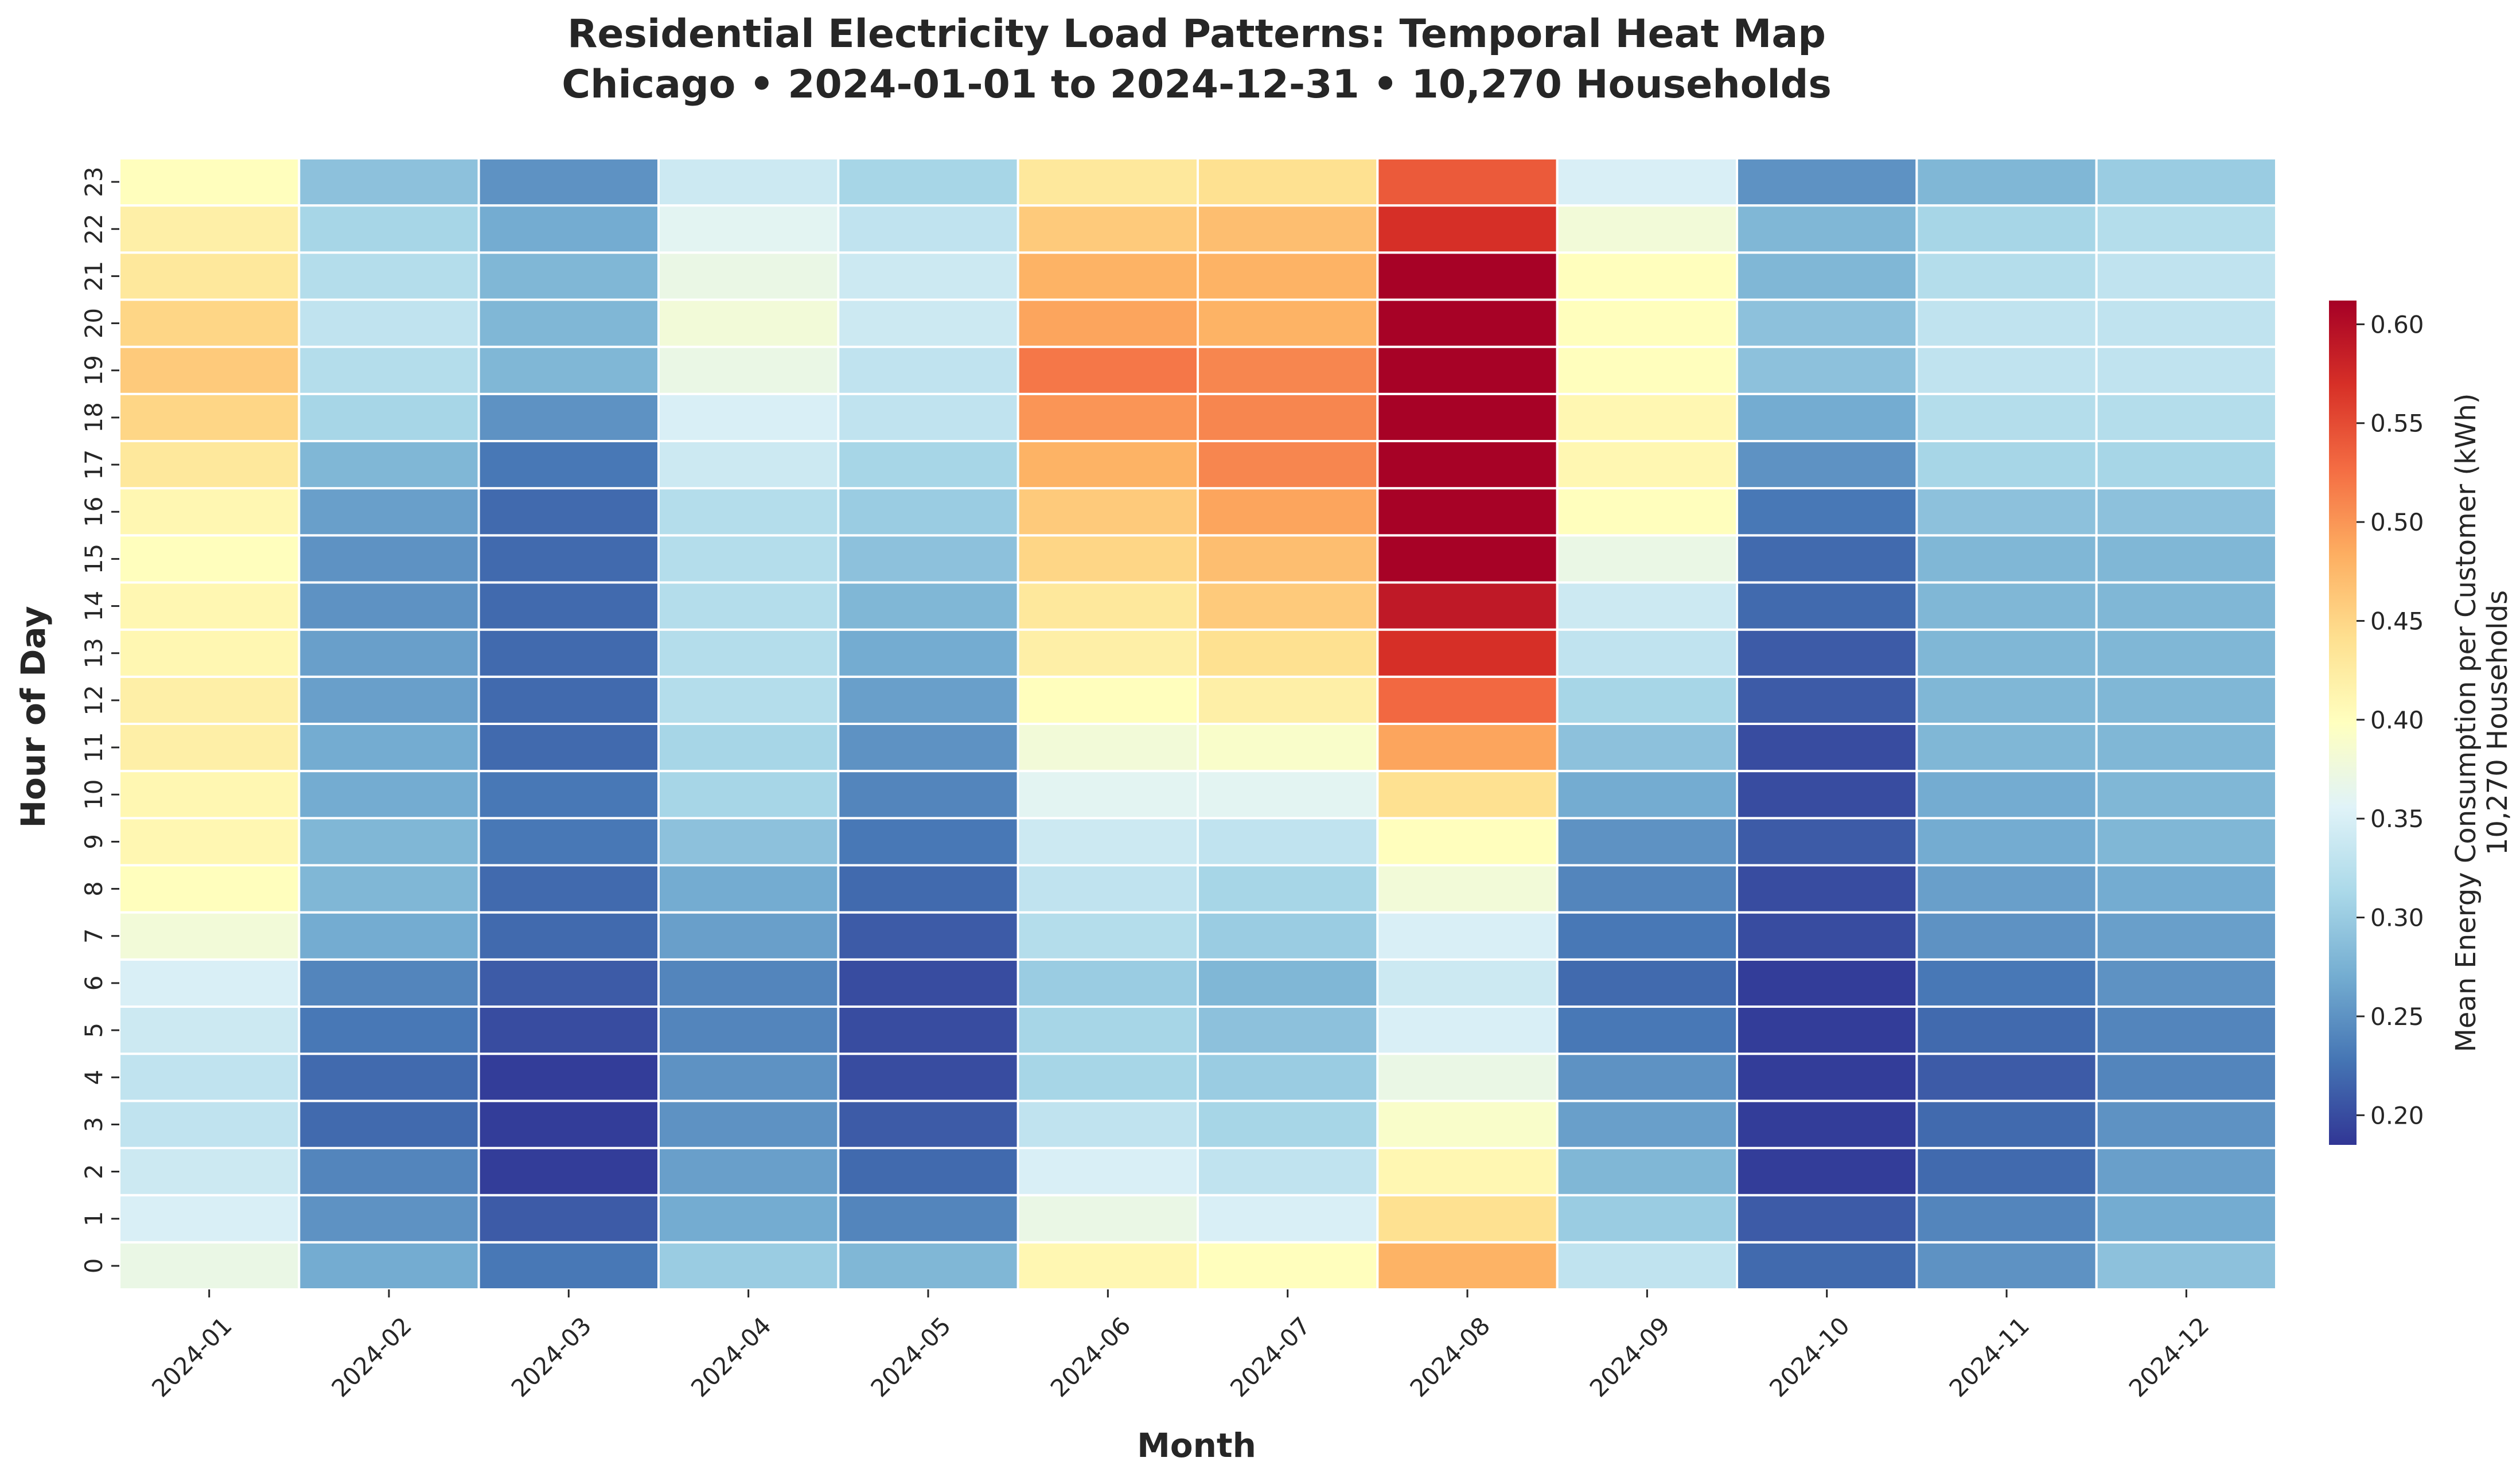  Describe the element at coordinates (1467, 417) in the screenshot. I see `heatmap-cell-2024-08-h18` at that location.